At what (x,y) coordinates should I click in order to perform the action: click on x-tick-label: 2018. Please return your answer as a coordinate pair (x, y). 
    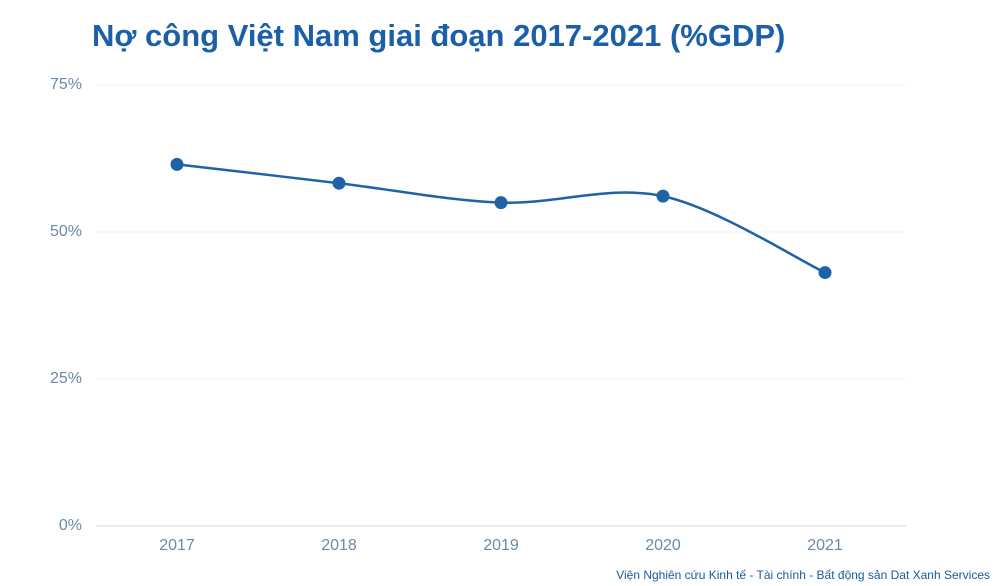
    Looking at the image, I should click on (339, 545).